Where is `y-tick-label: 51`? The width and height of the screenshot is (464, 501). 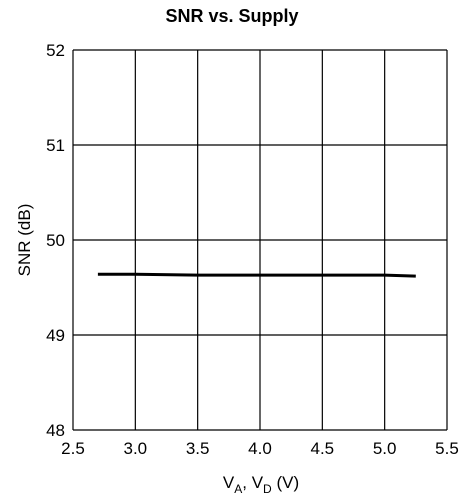
y-tick-label: 51 is located at coordinates (55, 145).